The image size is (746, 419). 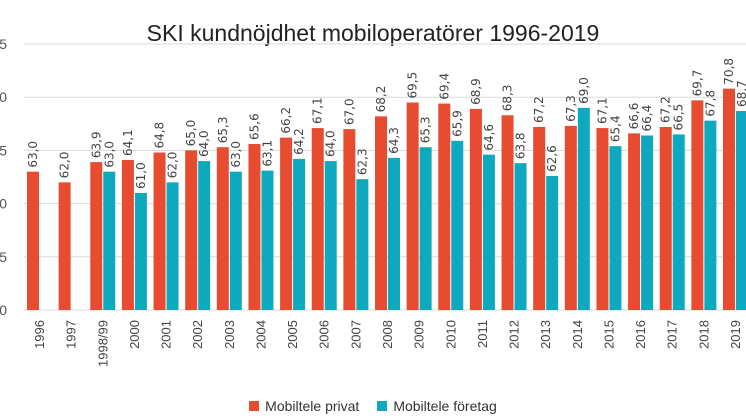 What do you see at coordinates (3, 310) in the screenshot?
I see `y-tick-label: 50` at bounding box center [3, 310].